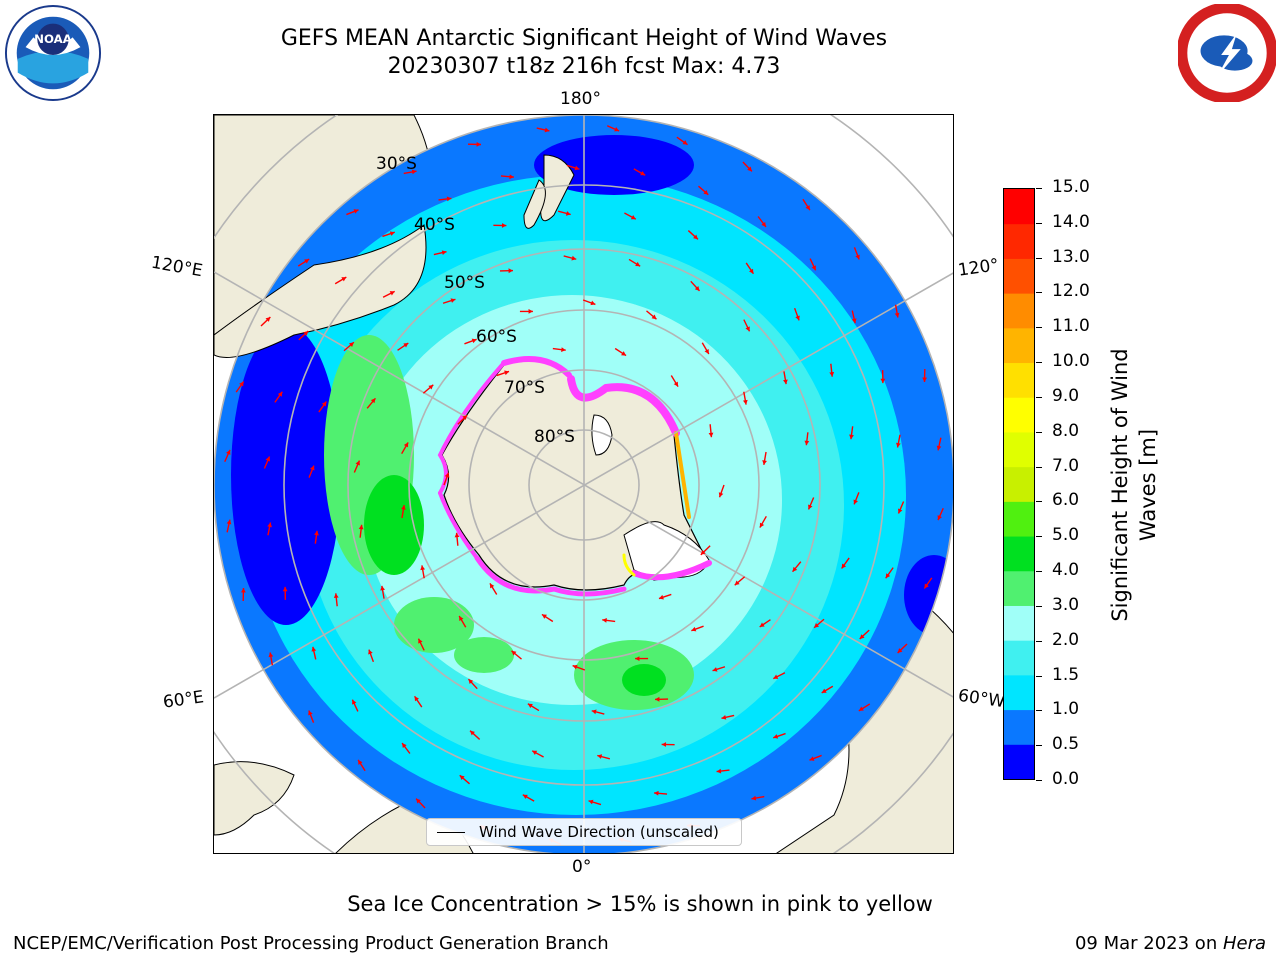  What do you see at coordinates (1120, 485) in the screenshot?
I see `colorbar-title-line1: Significant Height of Wind` at bounding box center [1120, 485].